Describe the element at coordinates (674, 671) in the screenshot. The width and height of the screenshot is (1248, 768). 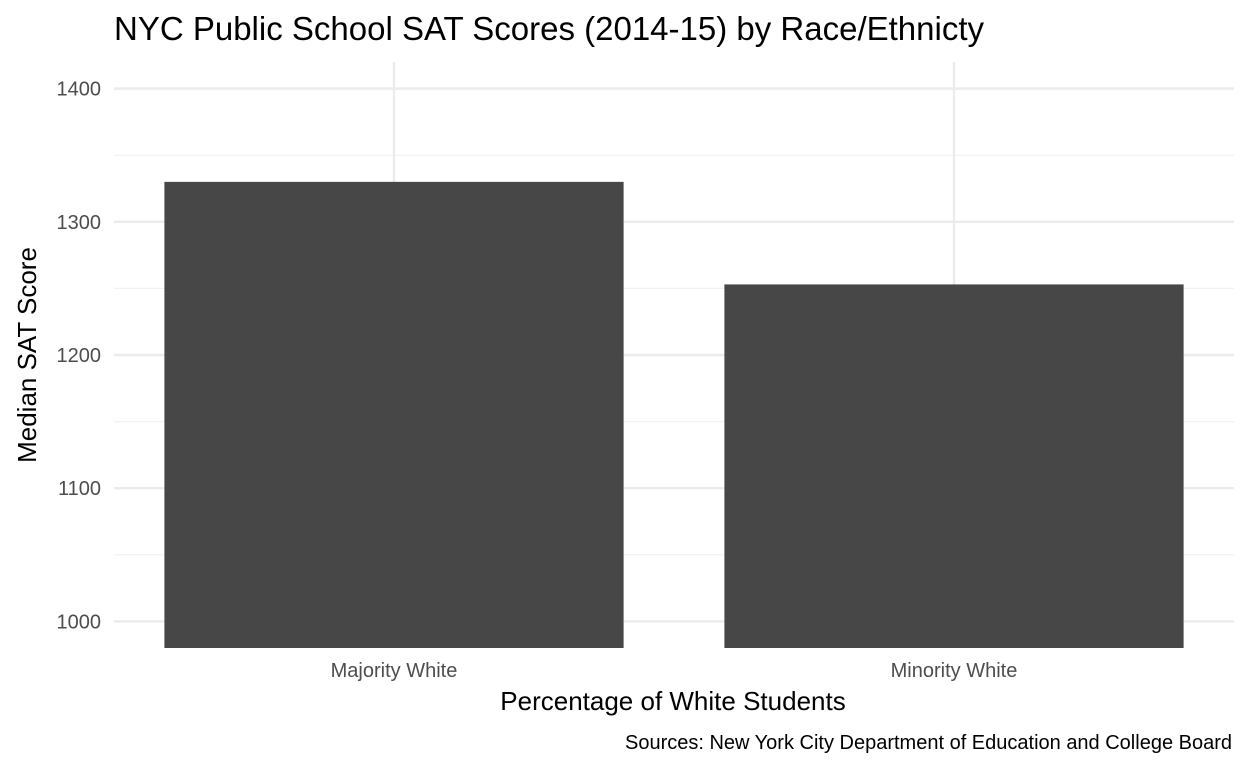
I see `x-axis-ticks: Majority White Minority White` at that location.